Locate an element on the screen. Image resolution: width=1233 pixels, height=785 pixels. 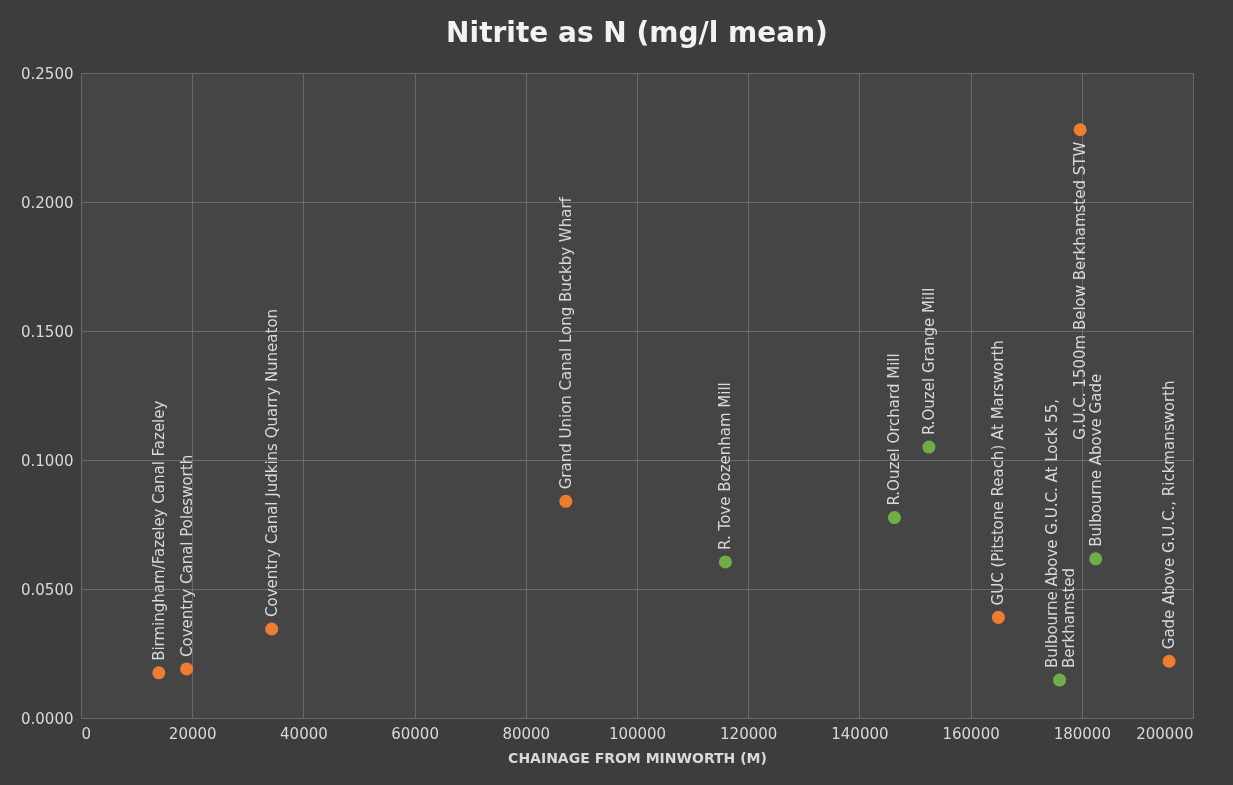
x-axis-title: CHAINAGE FROM MINWORTH (M) is located at coordinates (637, 757).